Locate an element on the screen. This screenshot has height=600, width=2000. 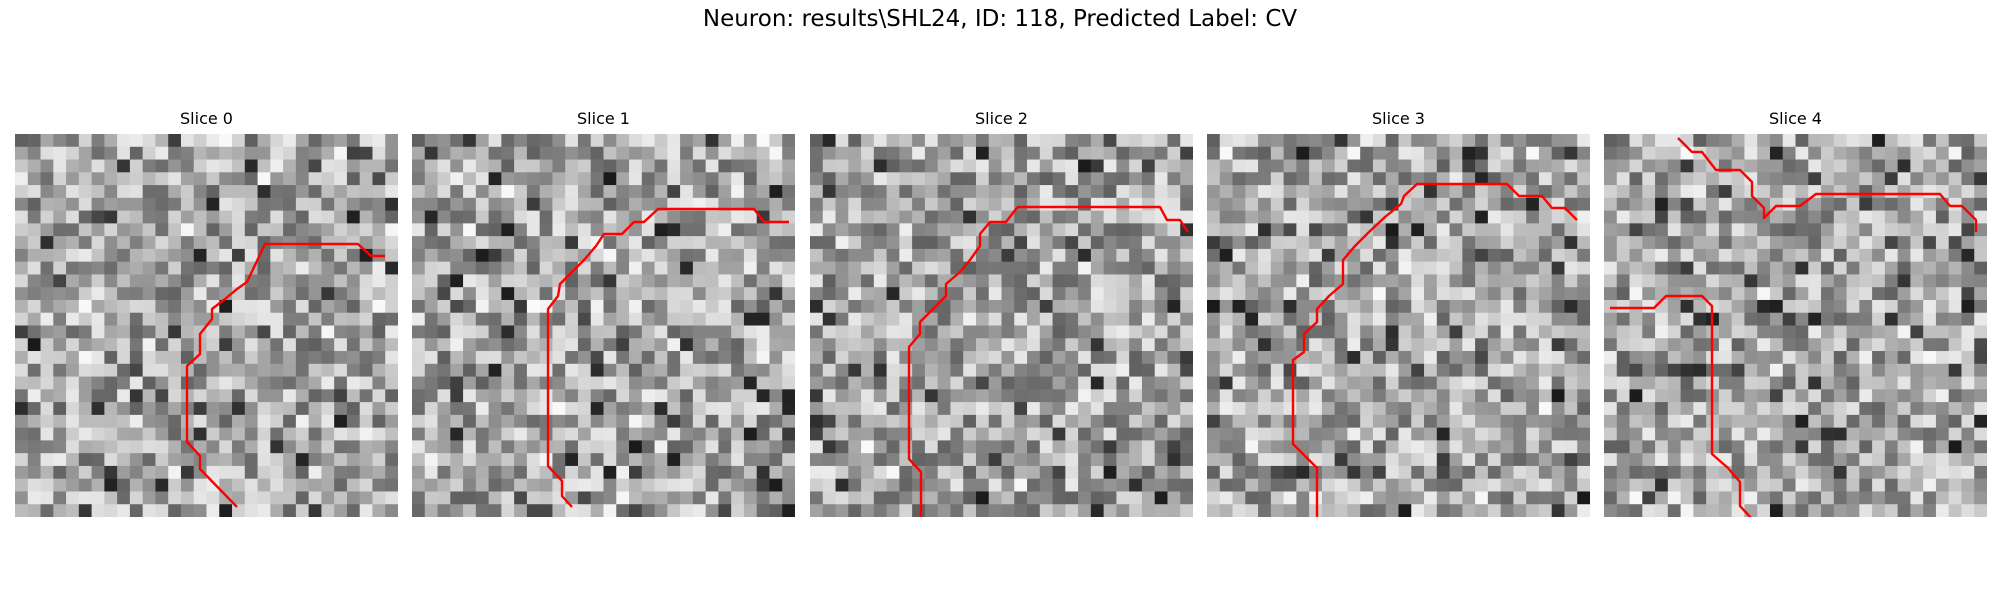
slice-panel-0: Slice 0 is located at coordinates (206, 312).